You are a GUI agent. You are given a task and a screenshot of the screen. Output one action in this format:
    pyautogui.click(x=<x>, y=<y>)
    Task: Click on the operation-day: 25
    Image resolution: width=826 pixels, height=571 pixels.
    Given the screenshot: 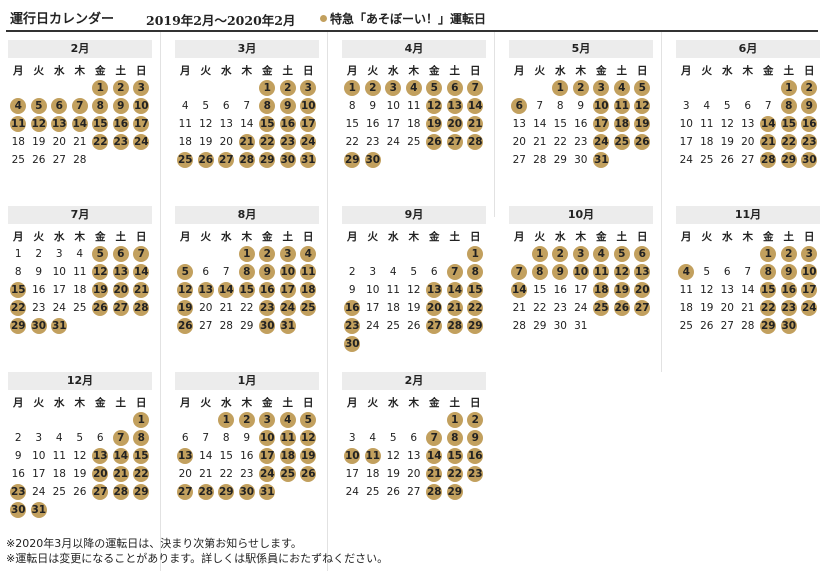 What is the action you would take?
    pyautogui.click(x=308, y=308)
    